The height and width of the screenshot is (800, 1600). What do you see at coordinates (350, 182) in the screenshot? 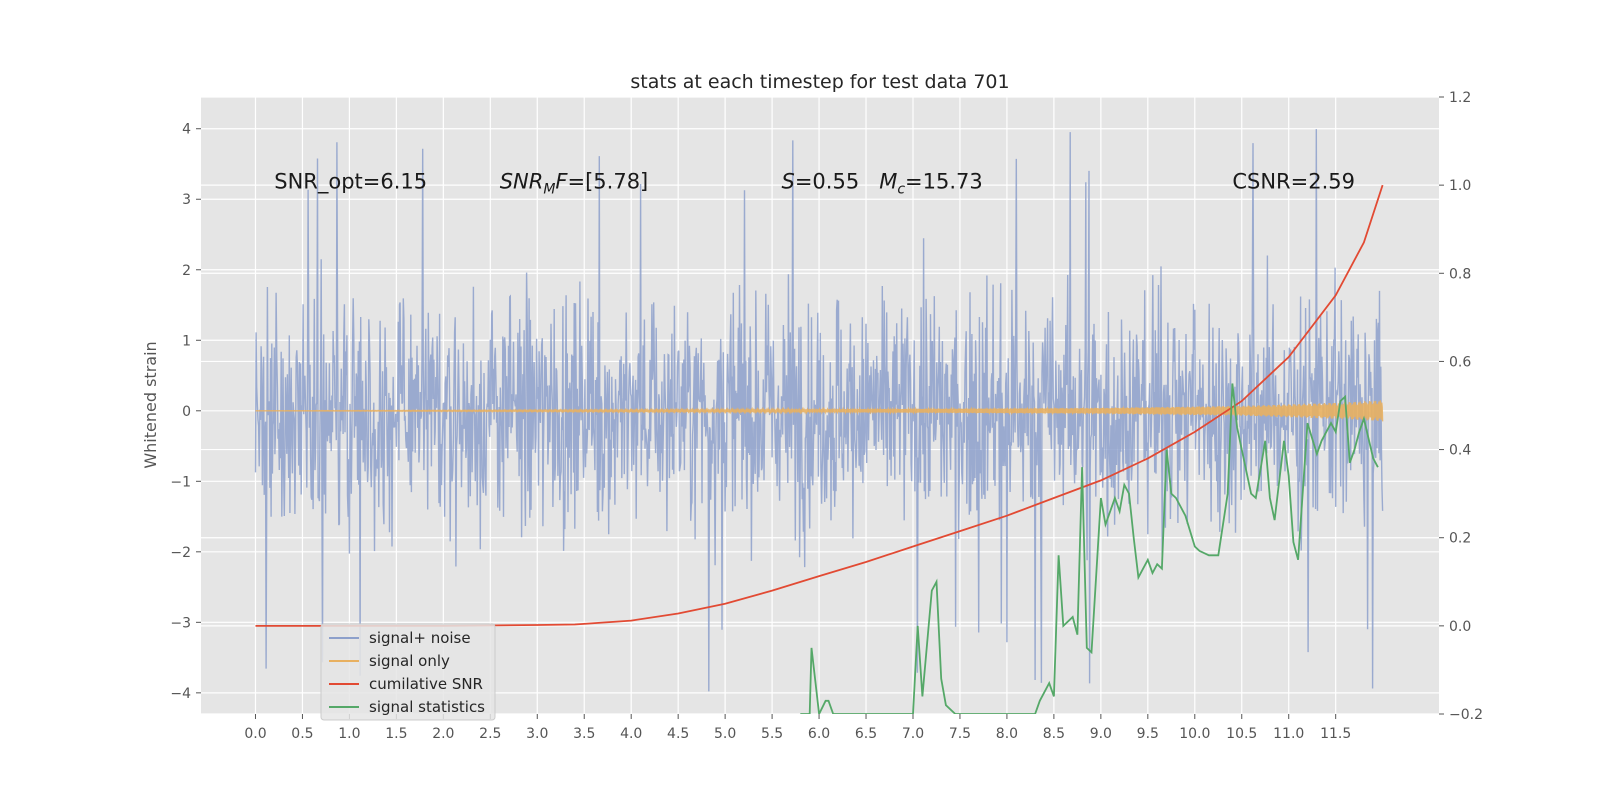
I see `annotation-1: SNR_opt=6.15` at bounding box center [350, 182].